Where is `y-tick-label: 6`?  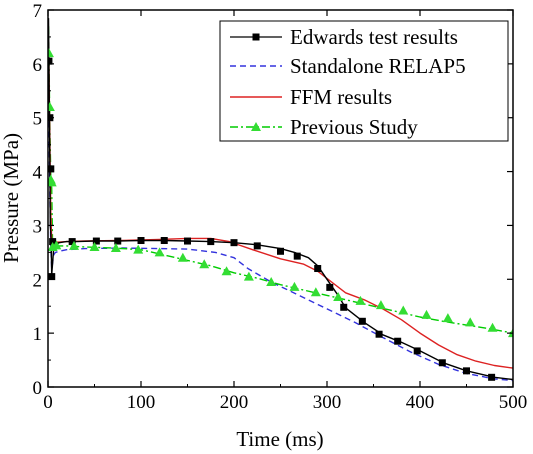
y-tick-label: 6 is located at coordinates (38, 65).